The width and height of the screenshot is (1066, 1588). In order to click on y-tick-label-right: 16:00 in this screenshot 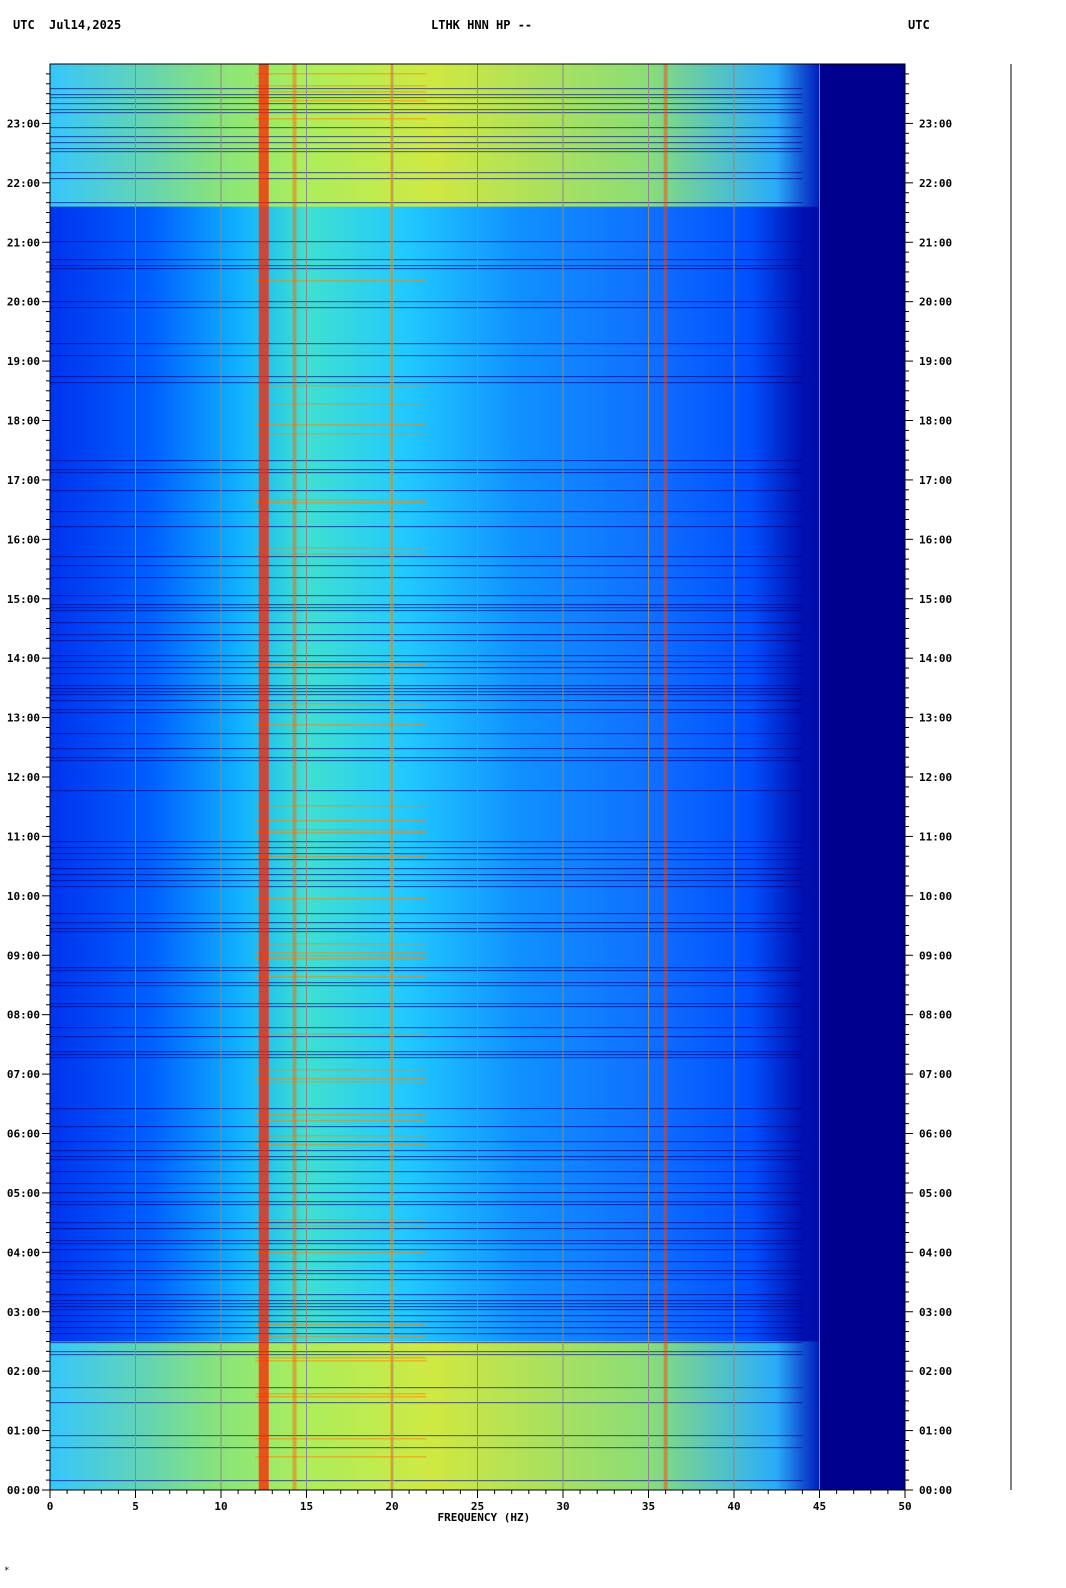, I will do `click(935, 539)`.